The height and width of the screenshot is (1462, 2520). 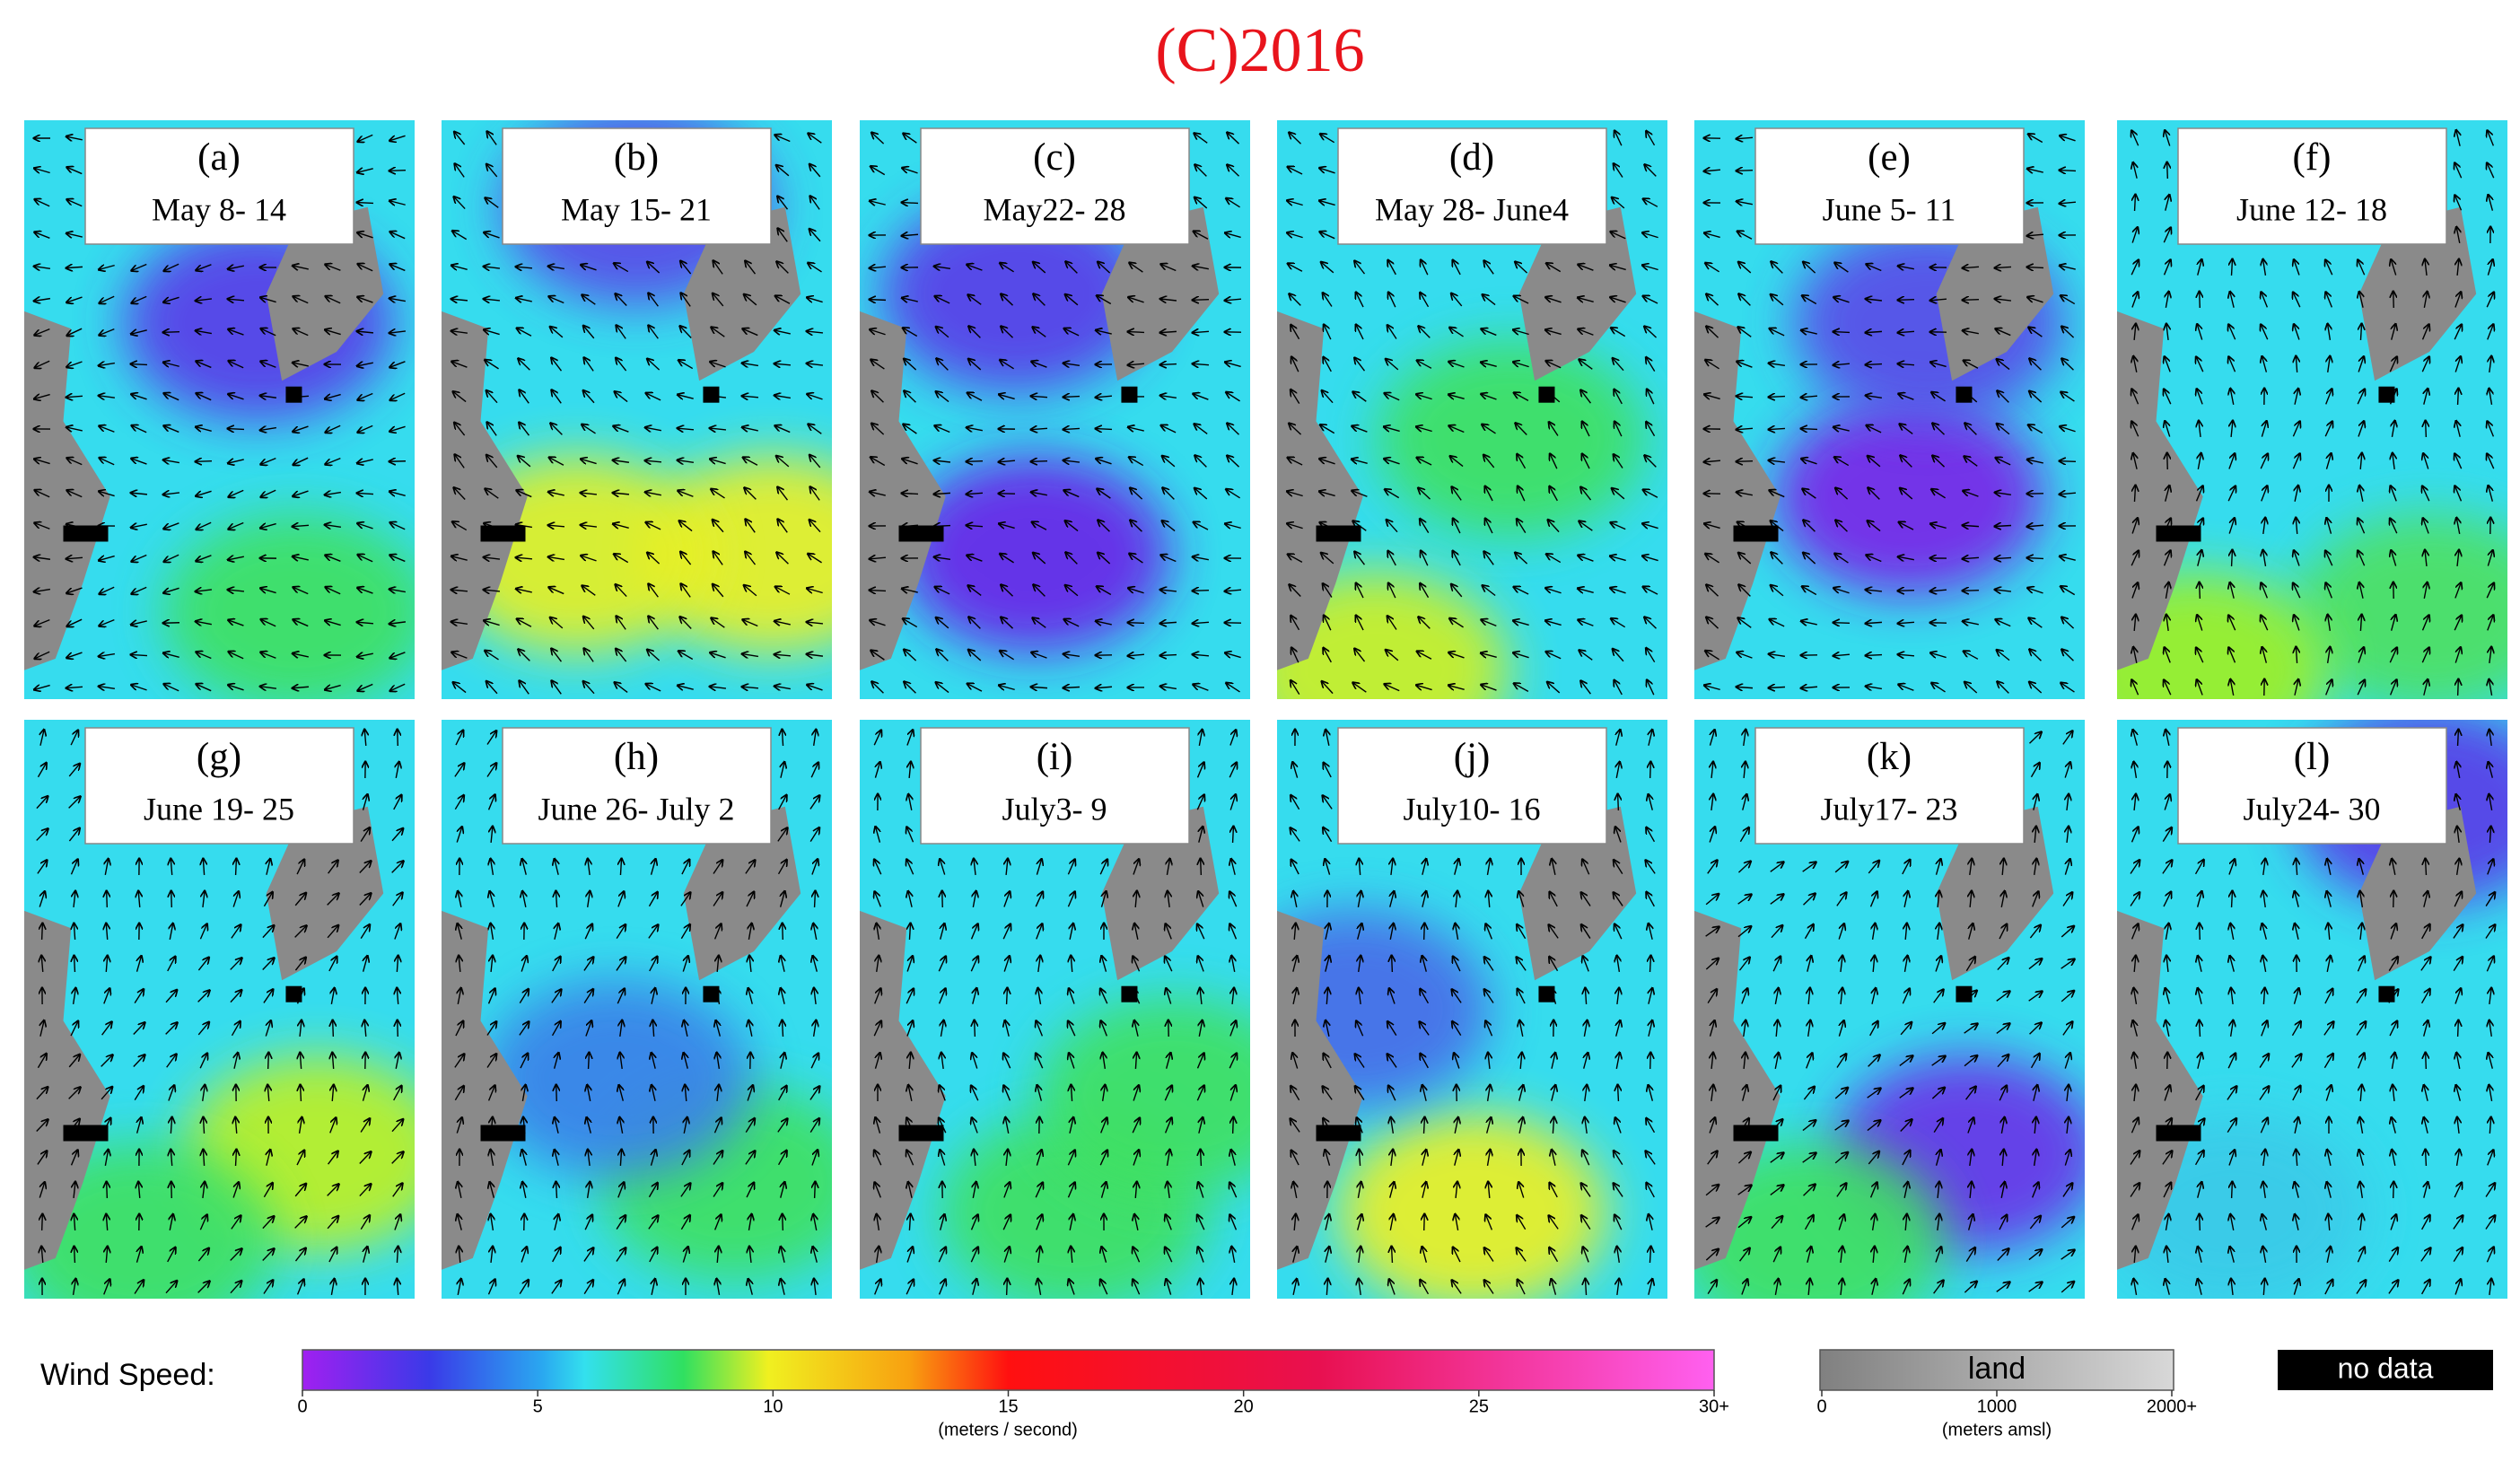 What do you see at coordinates (229, 415) in the screenshot?
I see `map-panel: (a)May 8- 14` at bounding box center [229, 415].